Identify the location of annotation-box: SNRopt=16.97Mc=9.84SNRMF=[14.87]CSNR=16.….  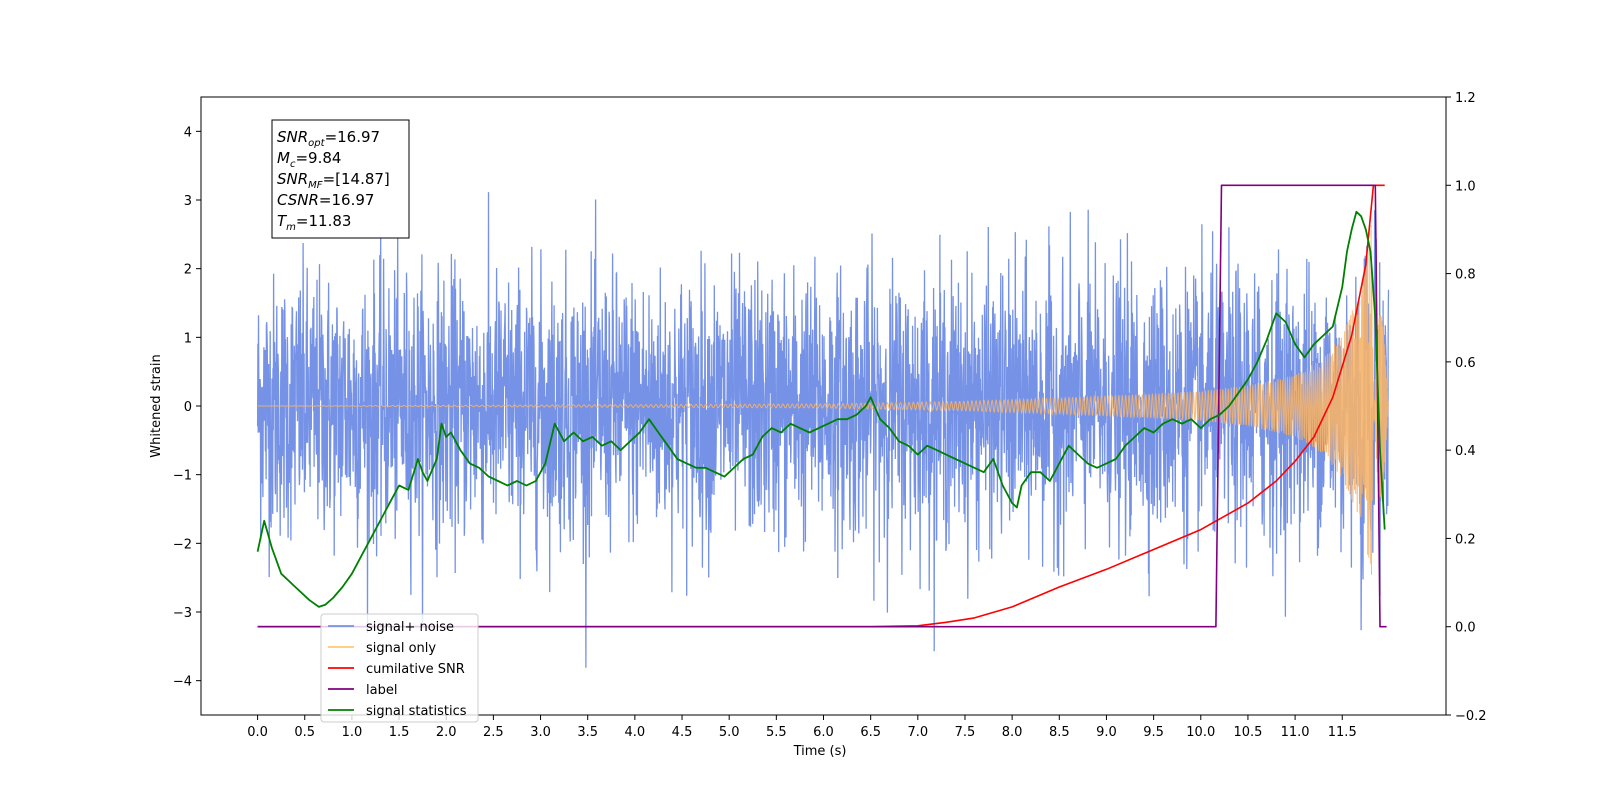
(340, 179).